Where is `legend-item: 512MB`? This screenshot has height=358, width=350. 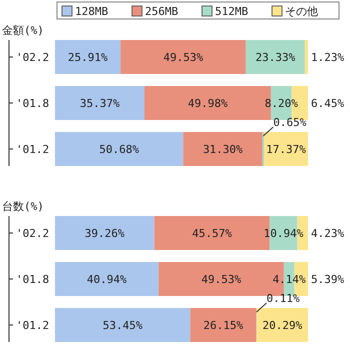 legend-item: 512MB is located at coordinates (225, 11).